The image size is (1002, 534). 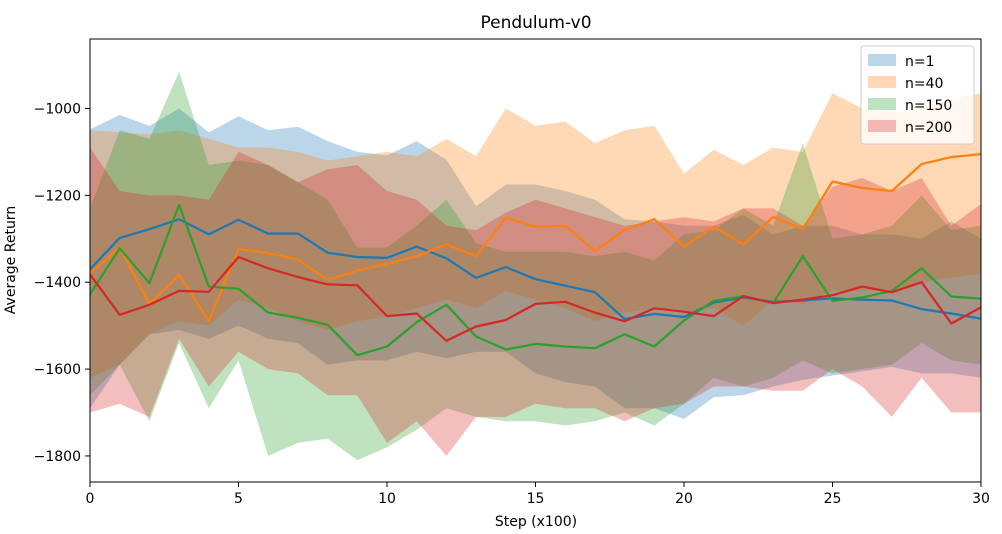 I want to click on x-axis-ticks: 0 5 10 15 20 25 30, so click(x=538, y=494).